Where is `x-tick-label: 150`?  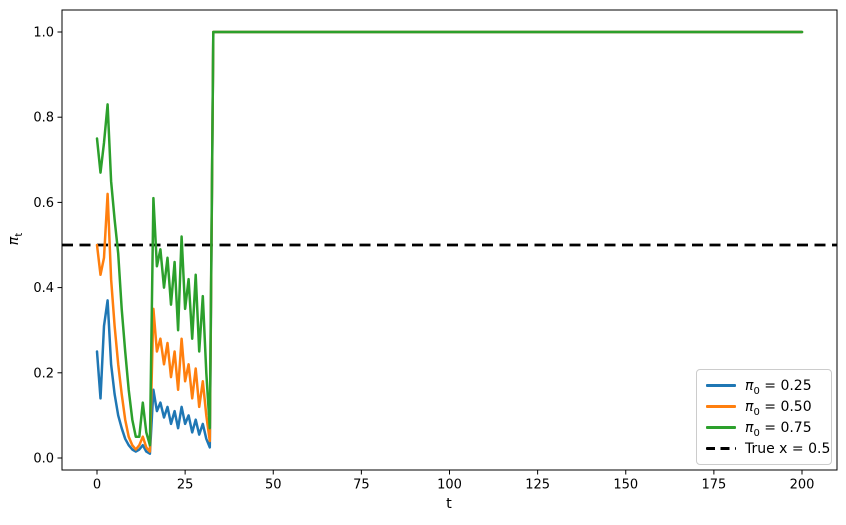
x-tick-label: 150 is located at coordinates (625, 485).